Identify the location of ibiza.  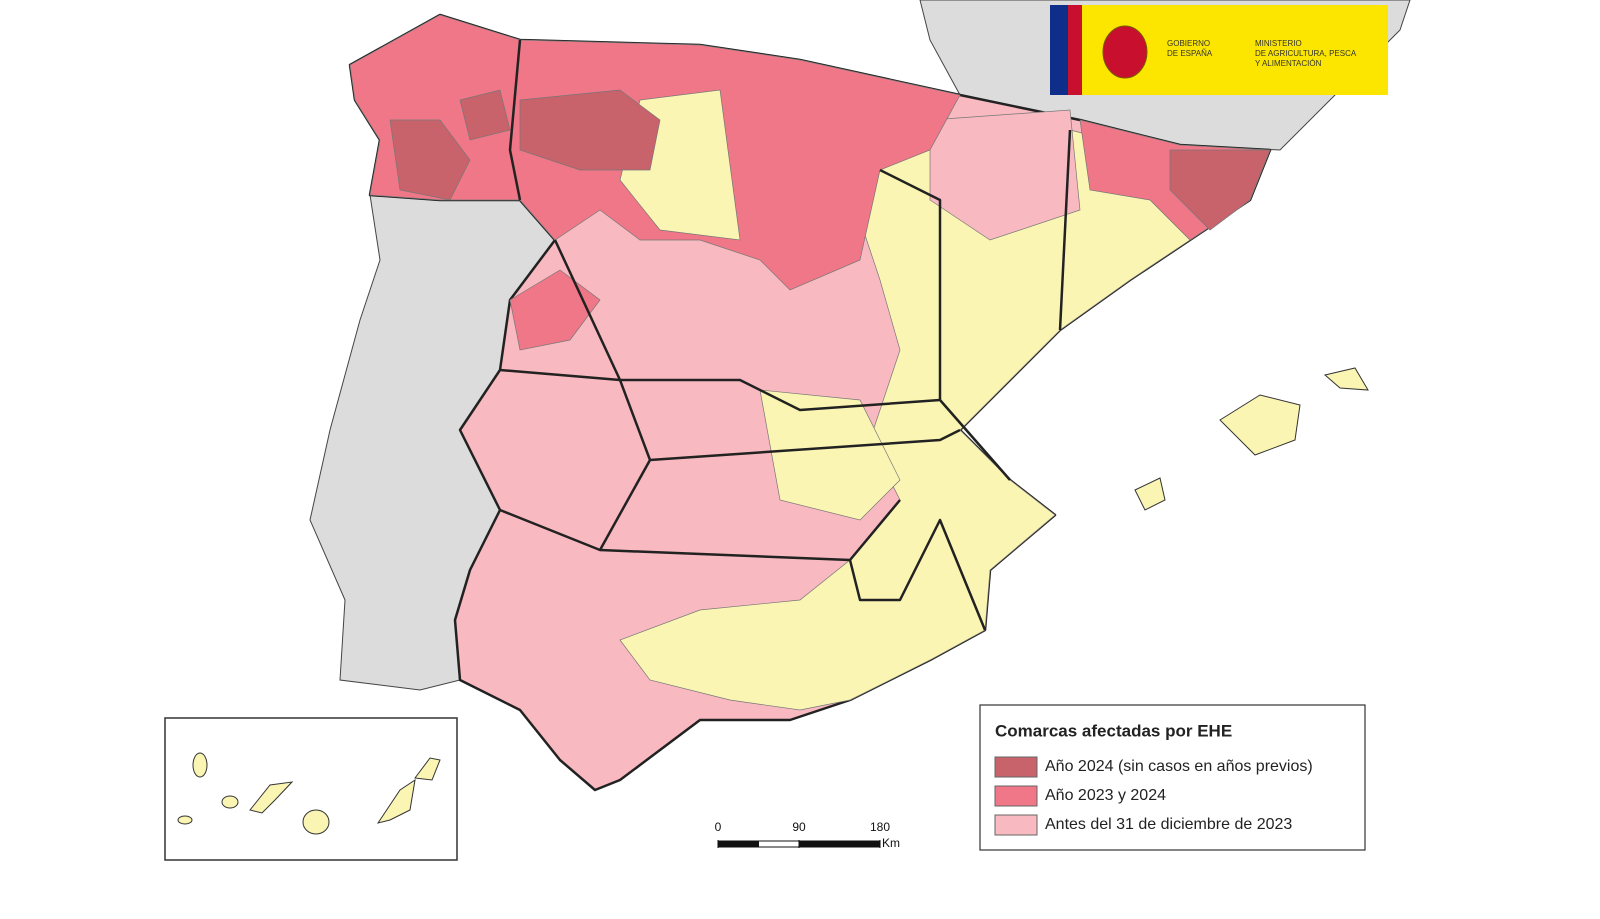
(1150, 494).